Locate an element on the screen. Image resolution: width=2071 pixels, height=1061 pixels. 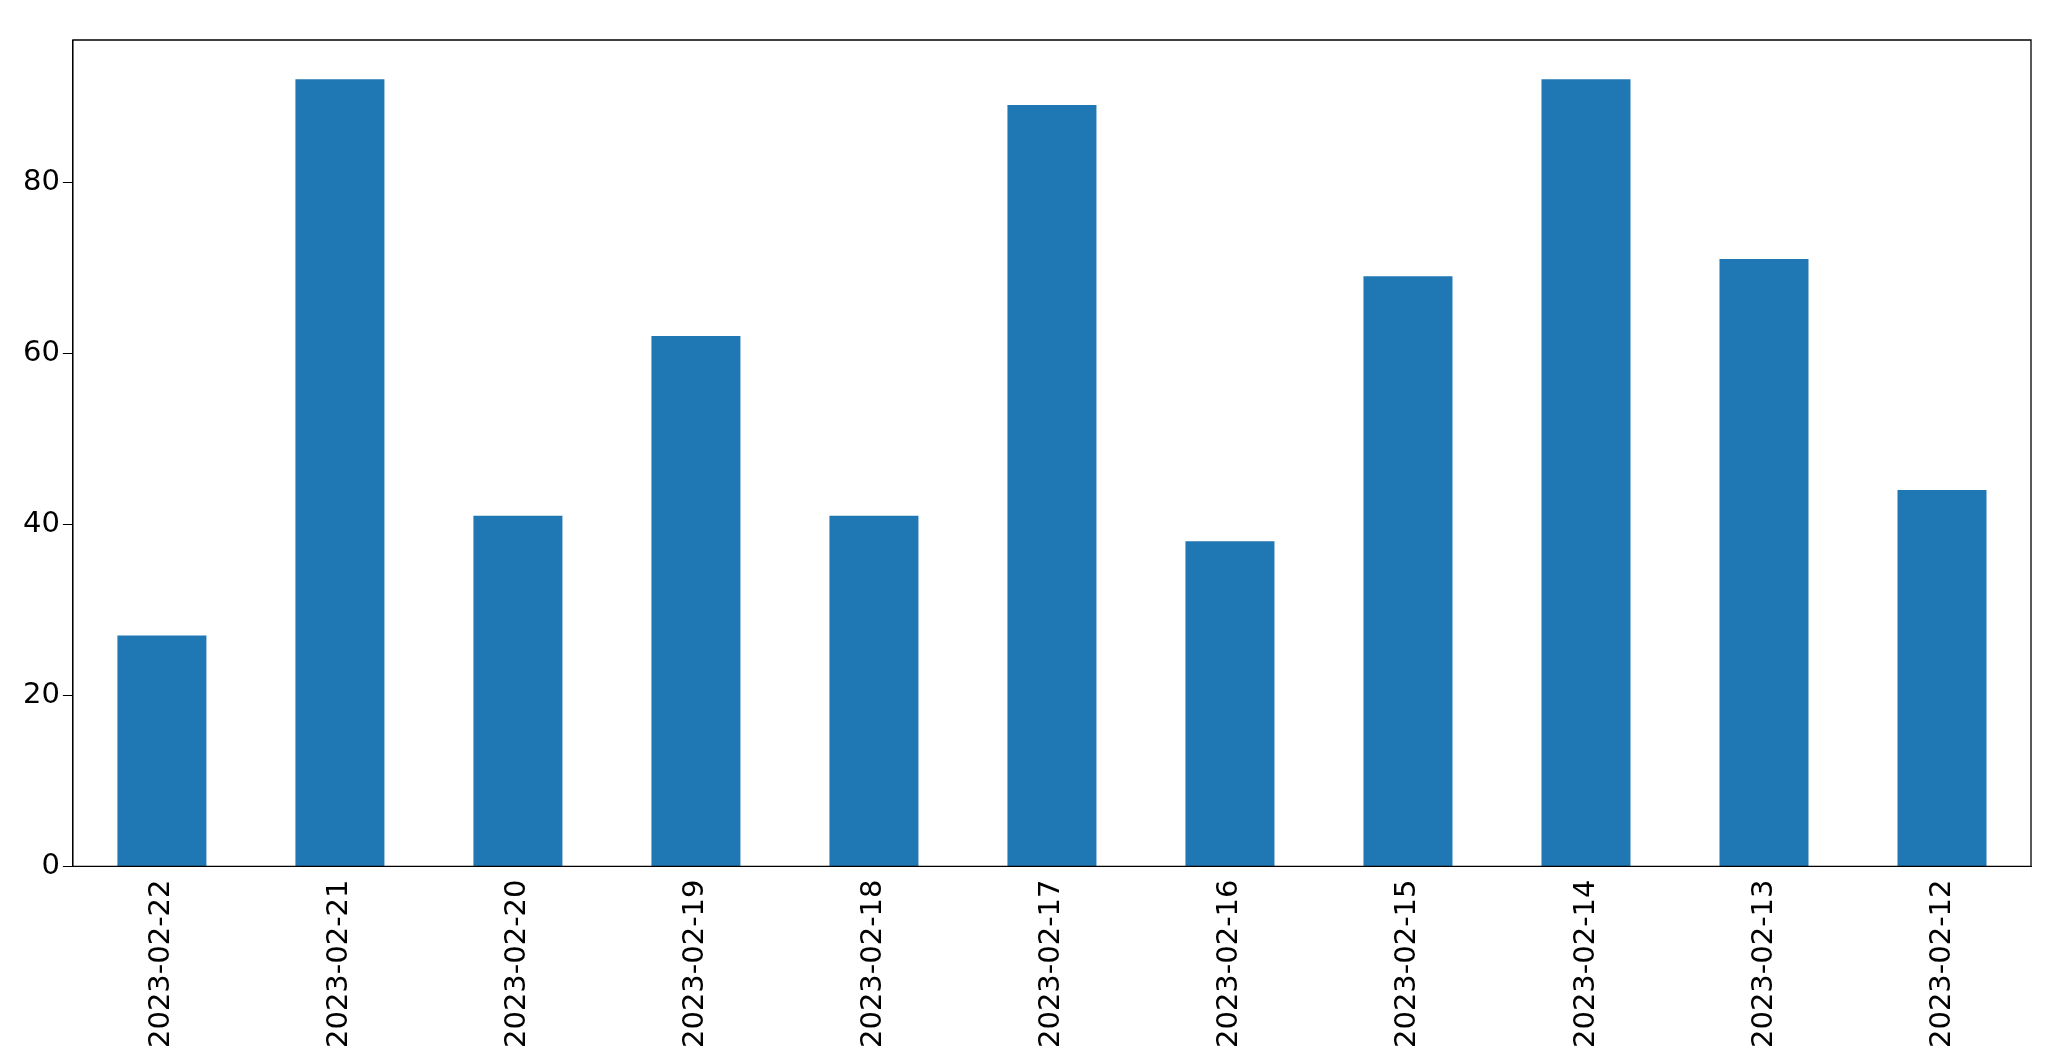
x-tick-label: 2023-02-22 is located at coordinates (159, 964).